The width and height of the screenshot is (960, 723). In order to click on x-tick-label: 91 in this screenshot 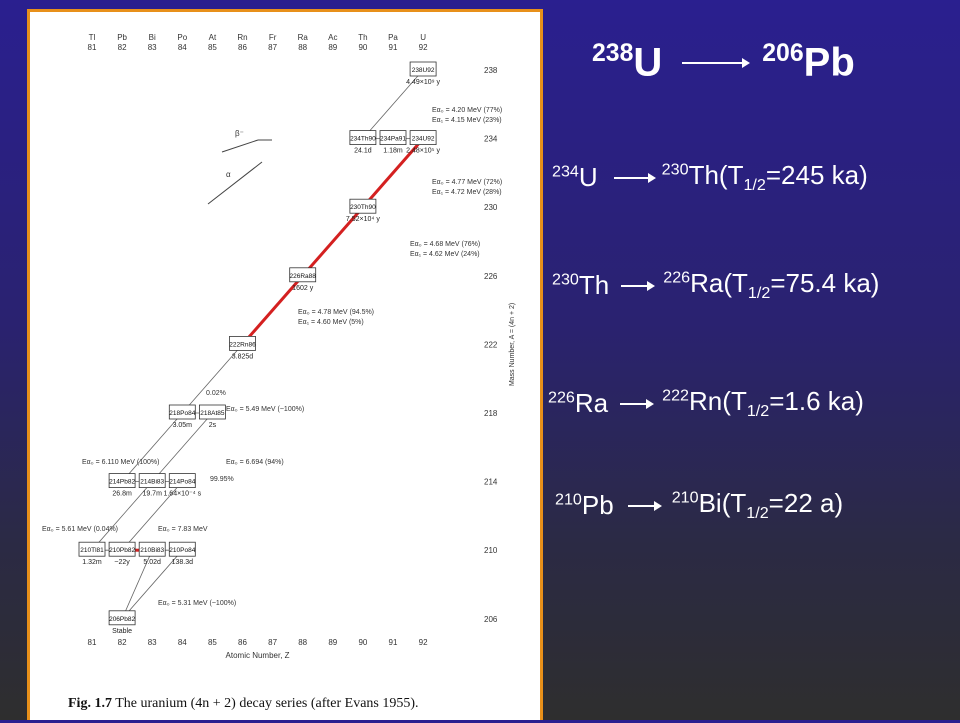, I will do `click(393, 642)`.